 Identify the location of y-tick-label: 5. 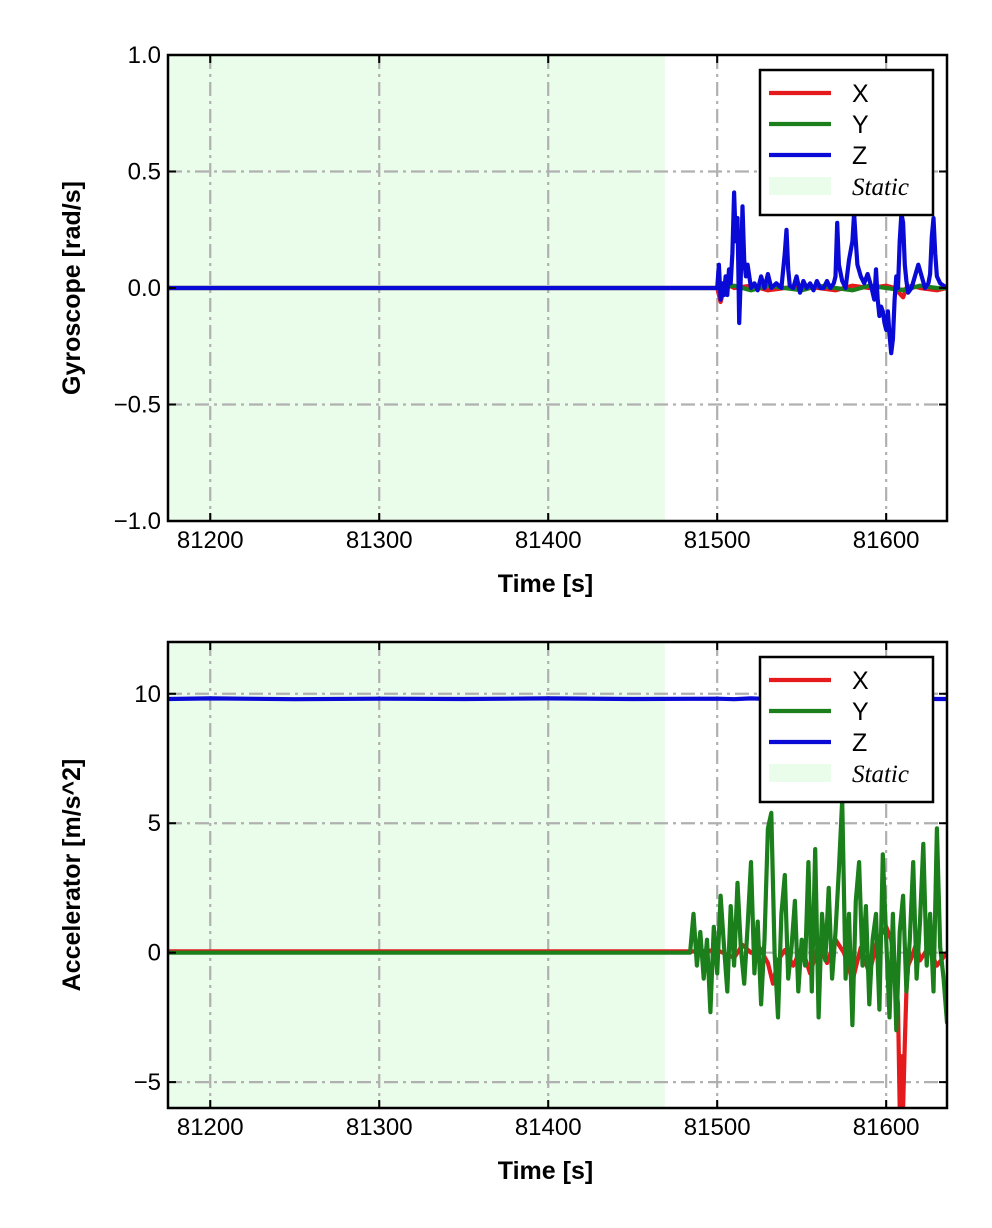
(154, 823).